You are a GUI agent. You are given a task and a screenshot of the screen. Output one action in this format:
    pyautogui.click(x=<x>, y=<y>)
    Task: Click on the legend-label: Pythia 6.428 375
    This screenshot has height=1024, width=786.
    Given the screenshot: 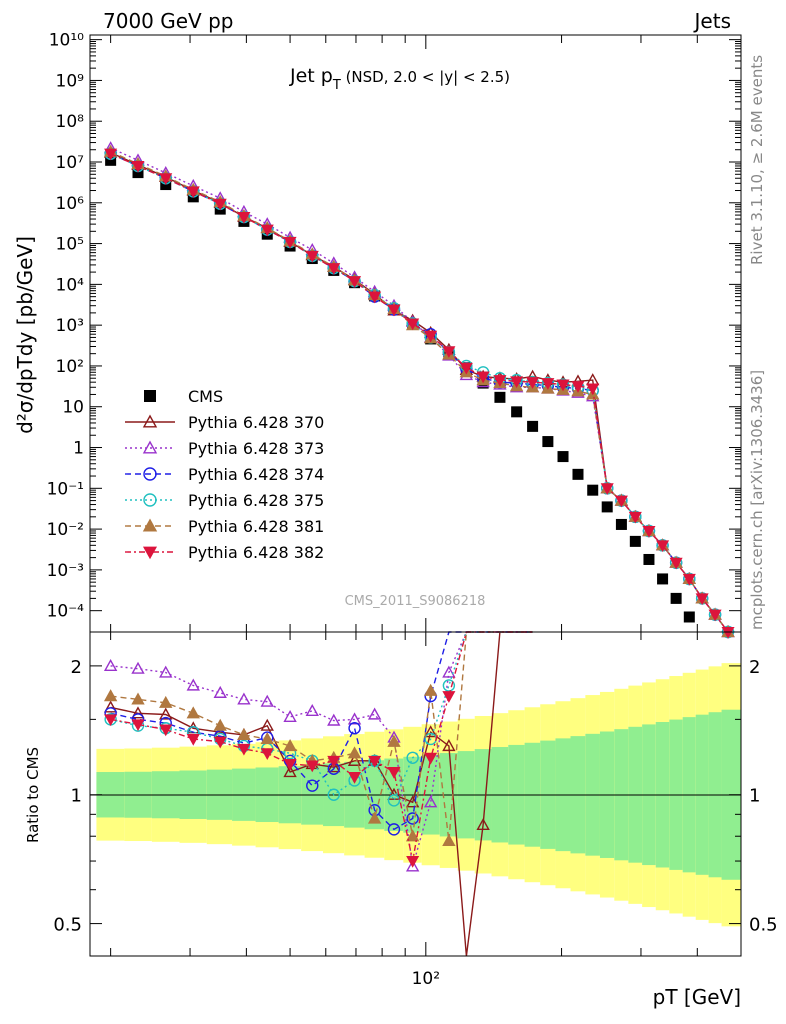 What is the action you would take?
    pyautogui.click(x=256, y=500)
    